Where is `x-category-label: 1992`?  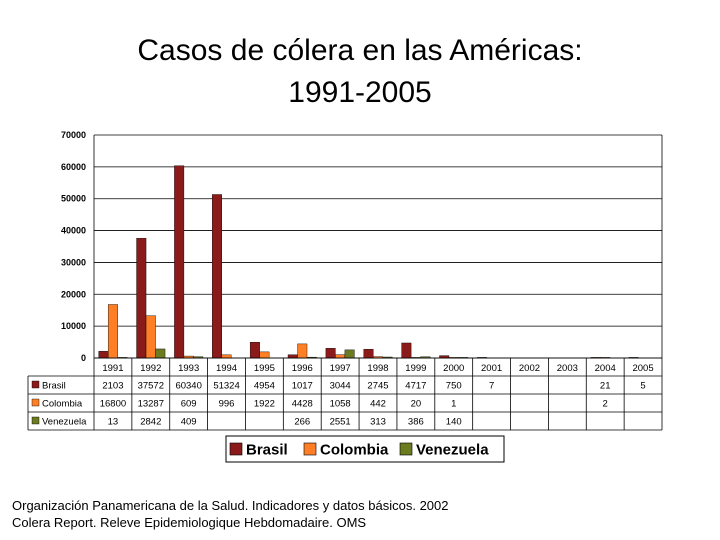 x-category-label: 1992 is located at coordinates (150, 368).